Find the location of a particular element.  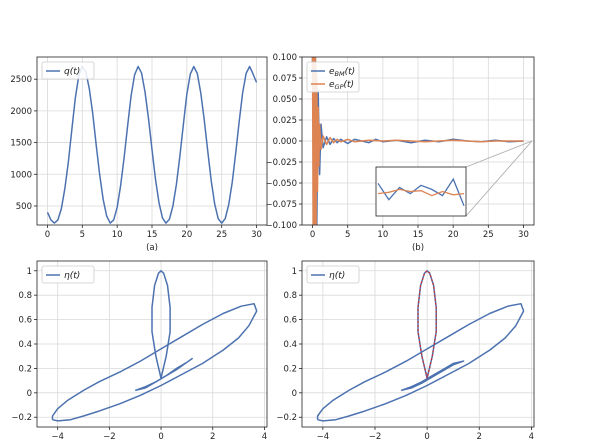

y-tick-label: 0.075 is located at coordinates (285, 79).